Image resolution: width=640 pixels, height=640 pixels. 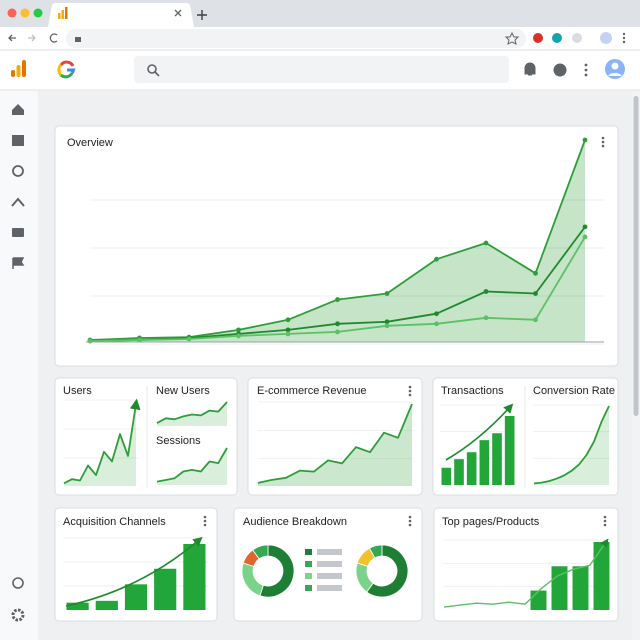 I want to click on close-window, so click(x=12, y=13).